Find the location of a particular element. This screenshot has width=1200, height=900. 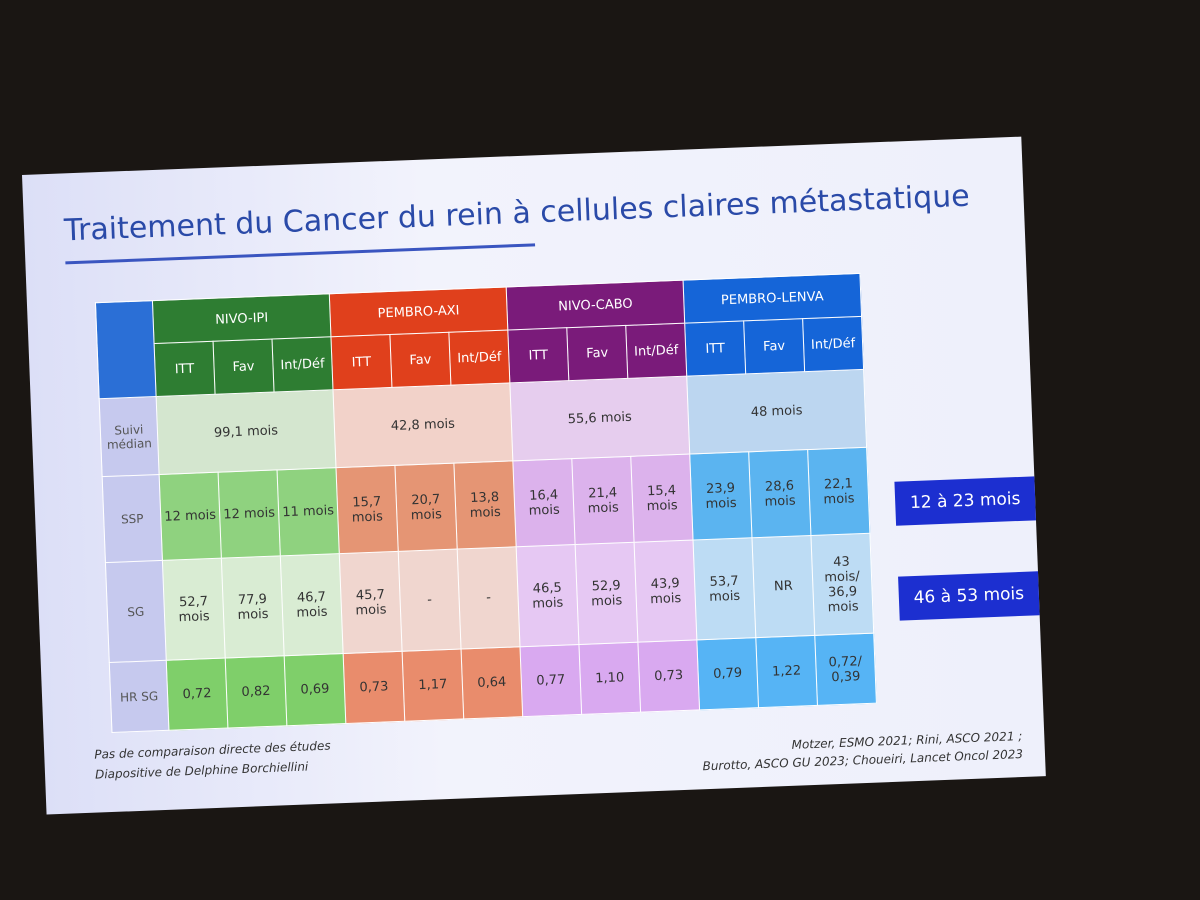

highlight-box: 46 à 53 mois is located at coordinates (969, 596).